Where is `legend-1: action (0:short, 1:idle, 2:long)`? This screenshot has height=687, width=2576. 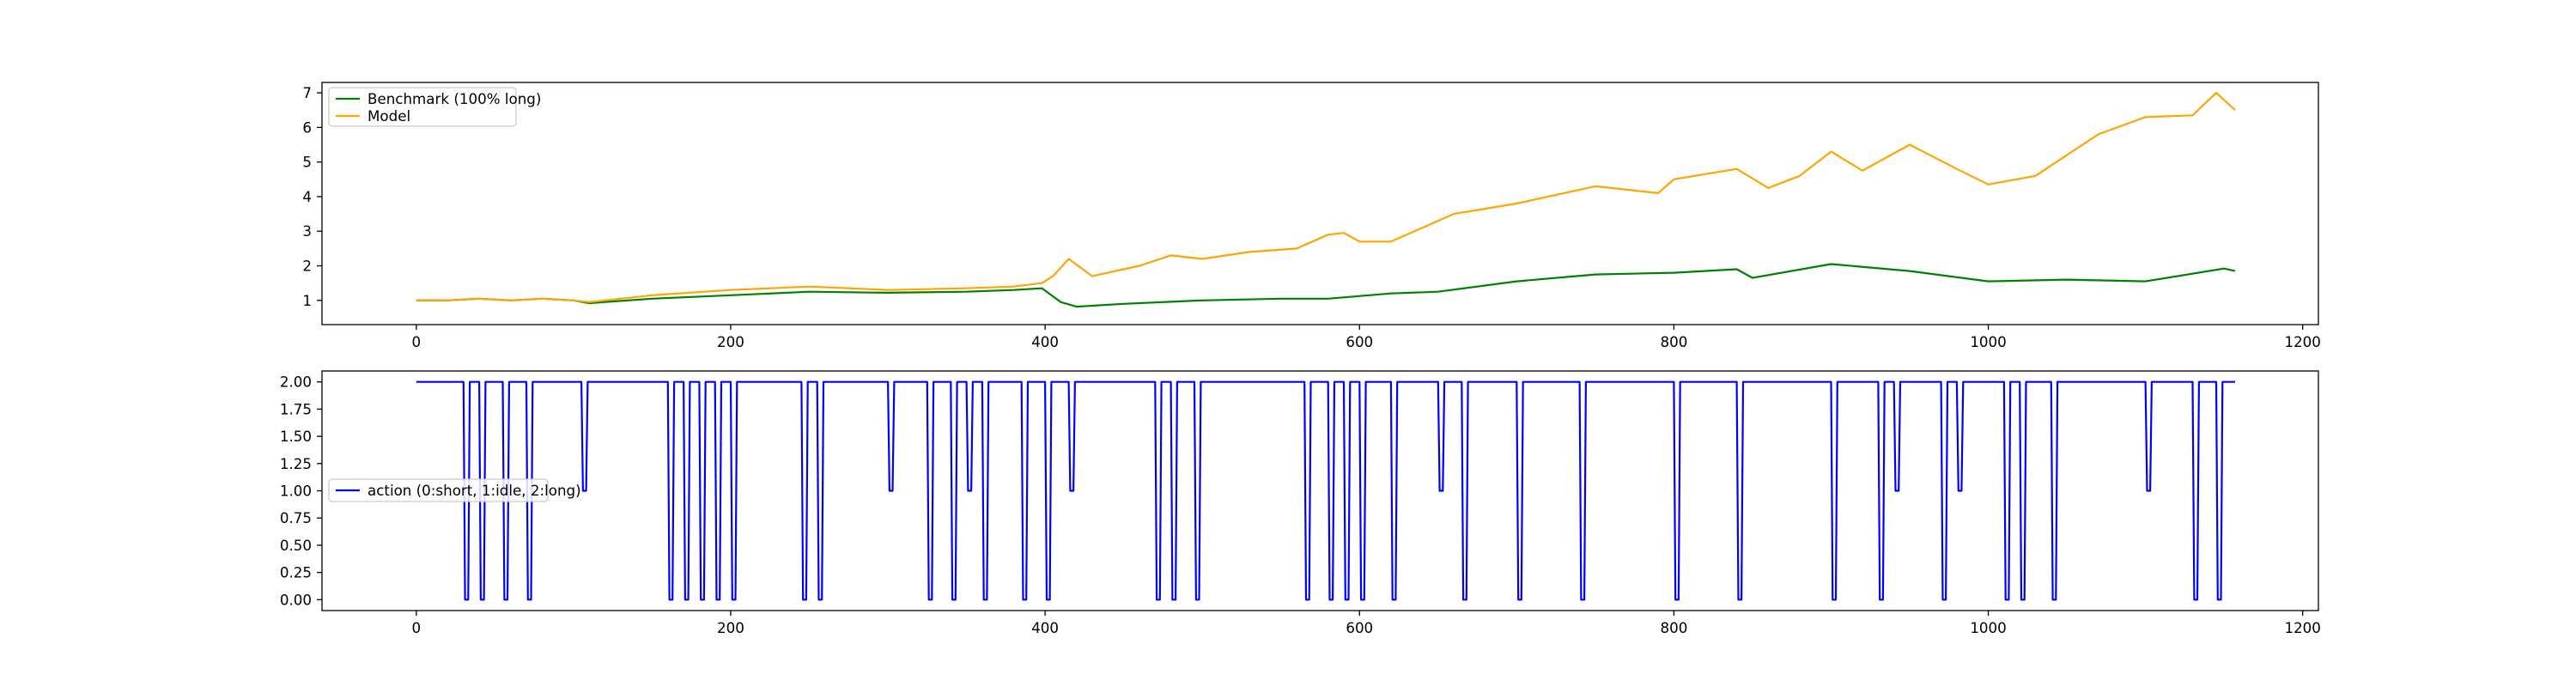
legend-1: action (0:short, 1:idle, 2:long) is located at coordinates (455, 490).